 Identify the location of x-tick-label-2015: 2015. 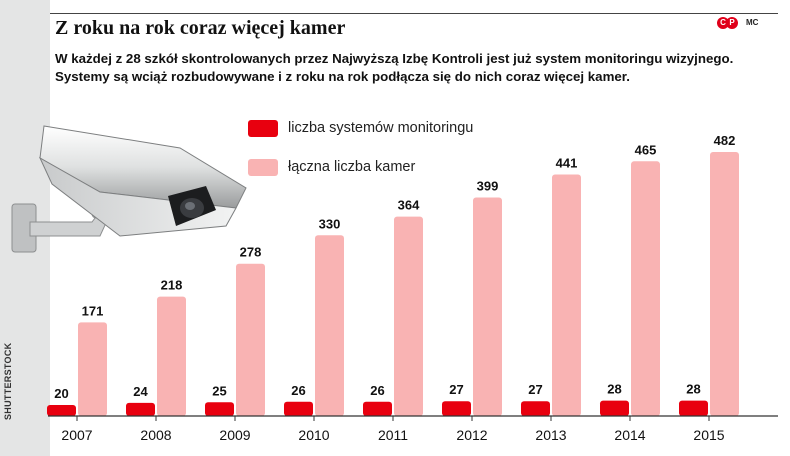
(708, 435).